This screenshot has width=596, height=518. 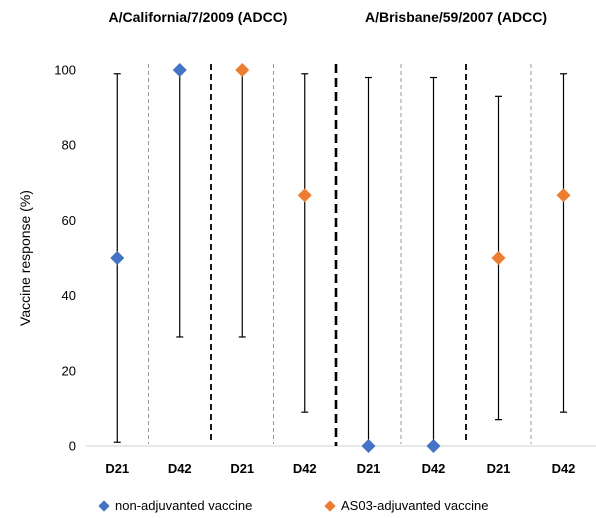 What do you see at coordinates (456, 17) in the screenshot?
I see `panel-title: A/Brisbane/59/2007 (ADCC)` at bounding box center [456, 17].